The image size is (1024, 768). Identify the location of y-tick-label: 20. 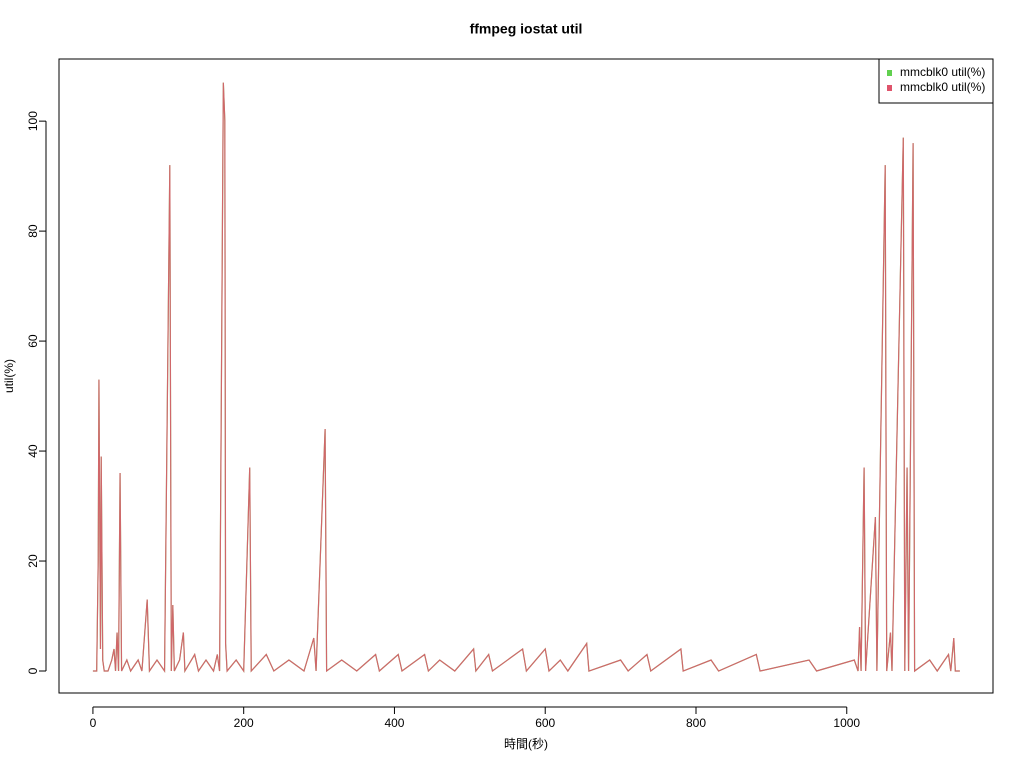
(33, 561).